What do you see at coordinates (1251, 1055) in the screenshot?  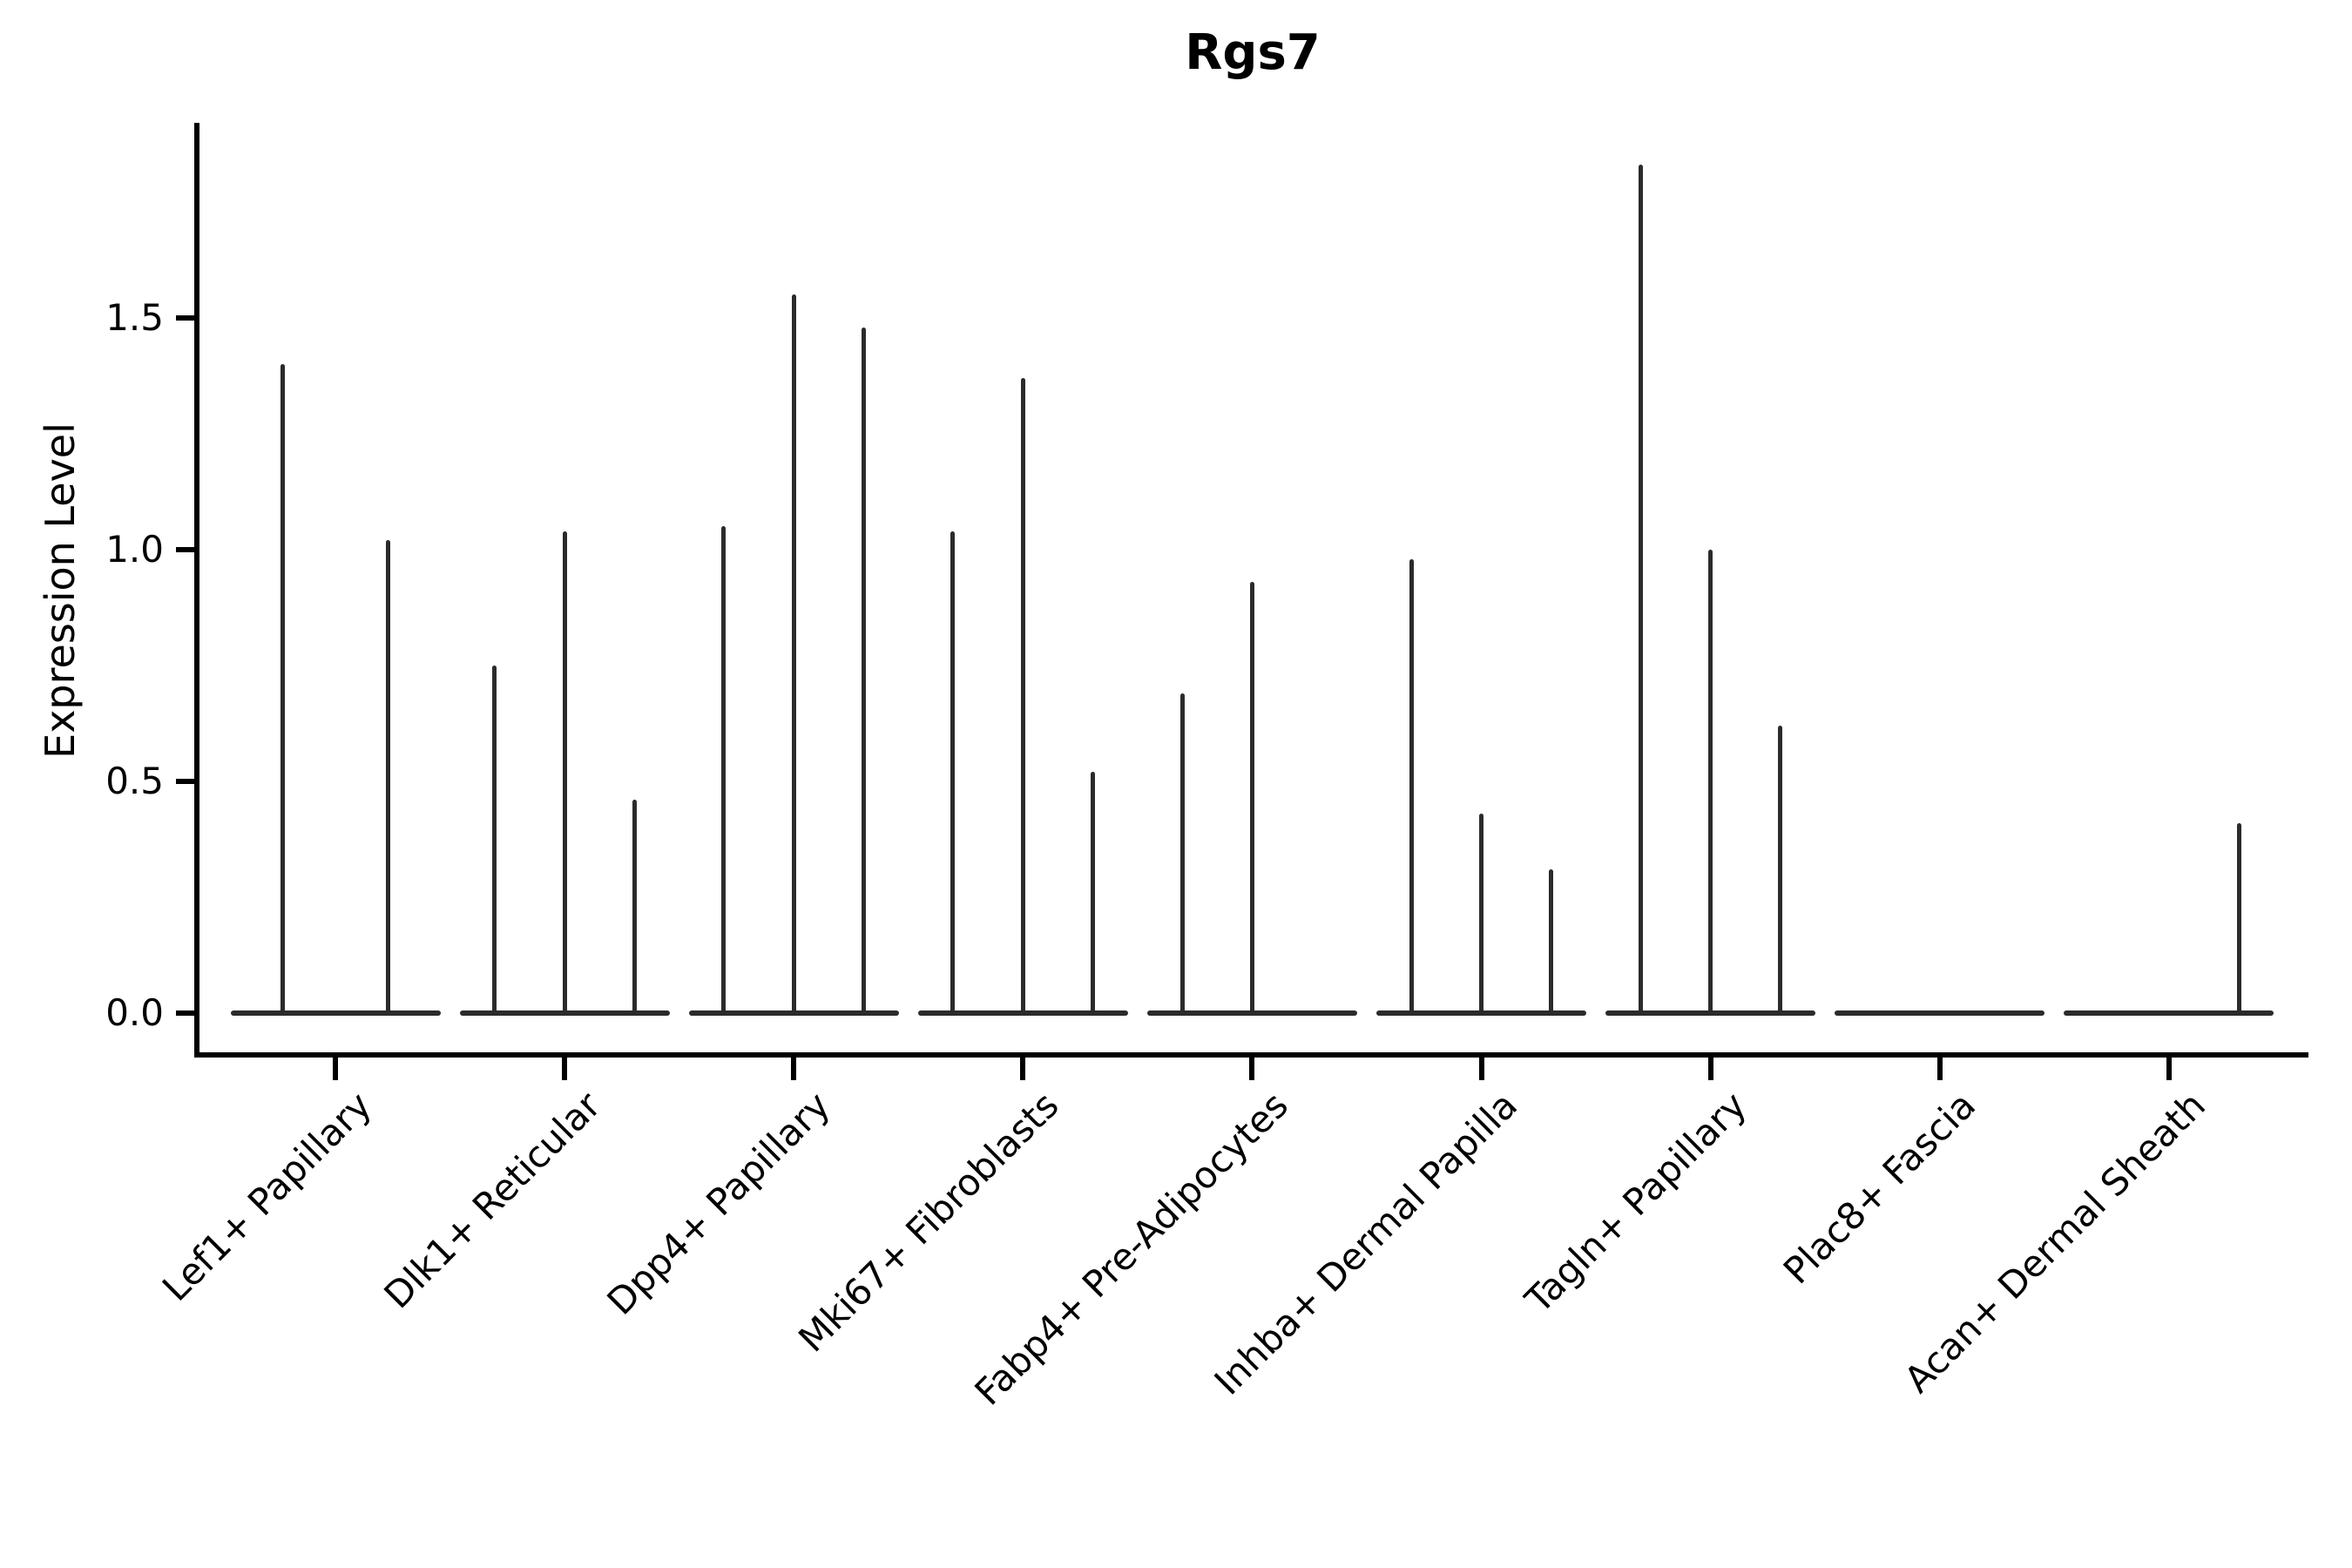 I see `x-axis-spine` at bounding box center [1251, 1055].